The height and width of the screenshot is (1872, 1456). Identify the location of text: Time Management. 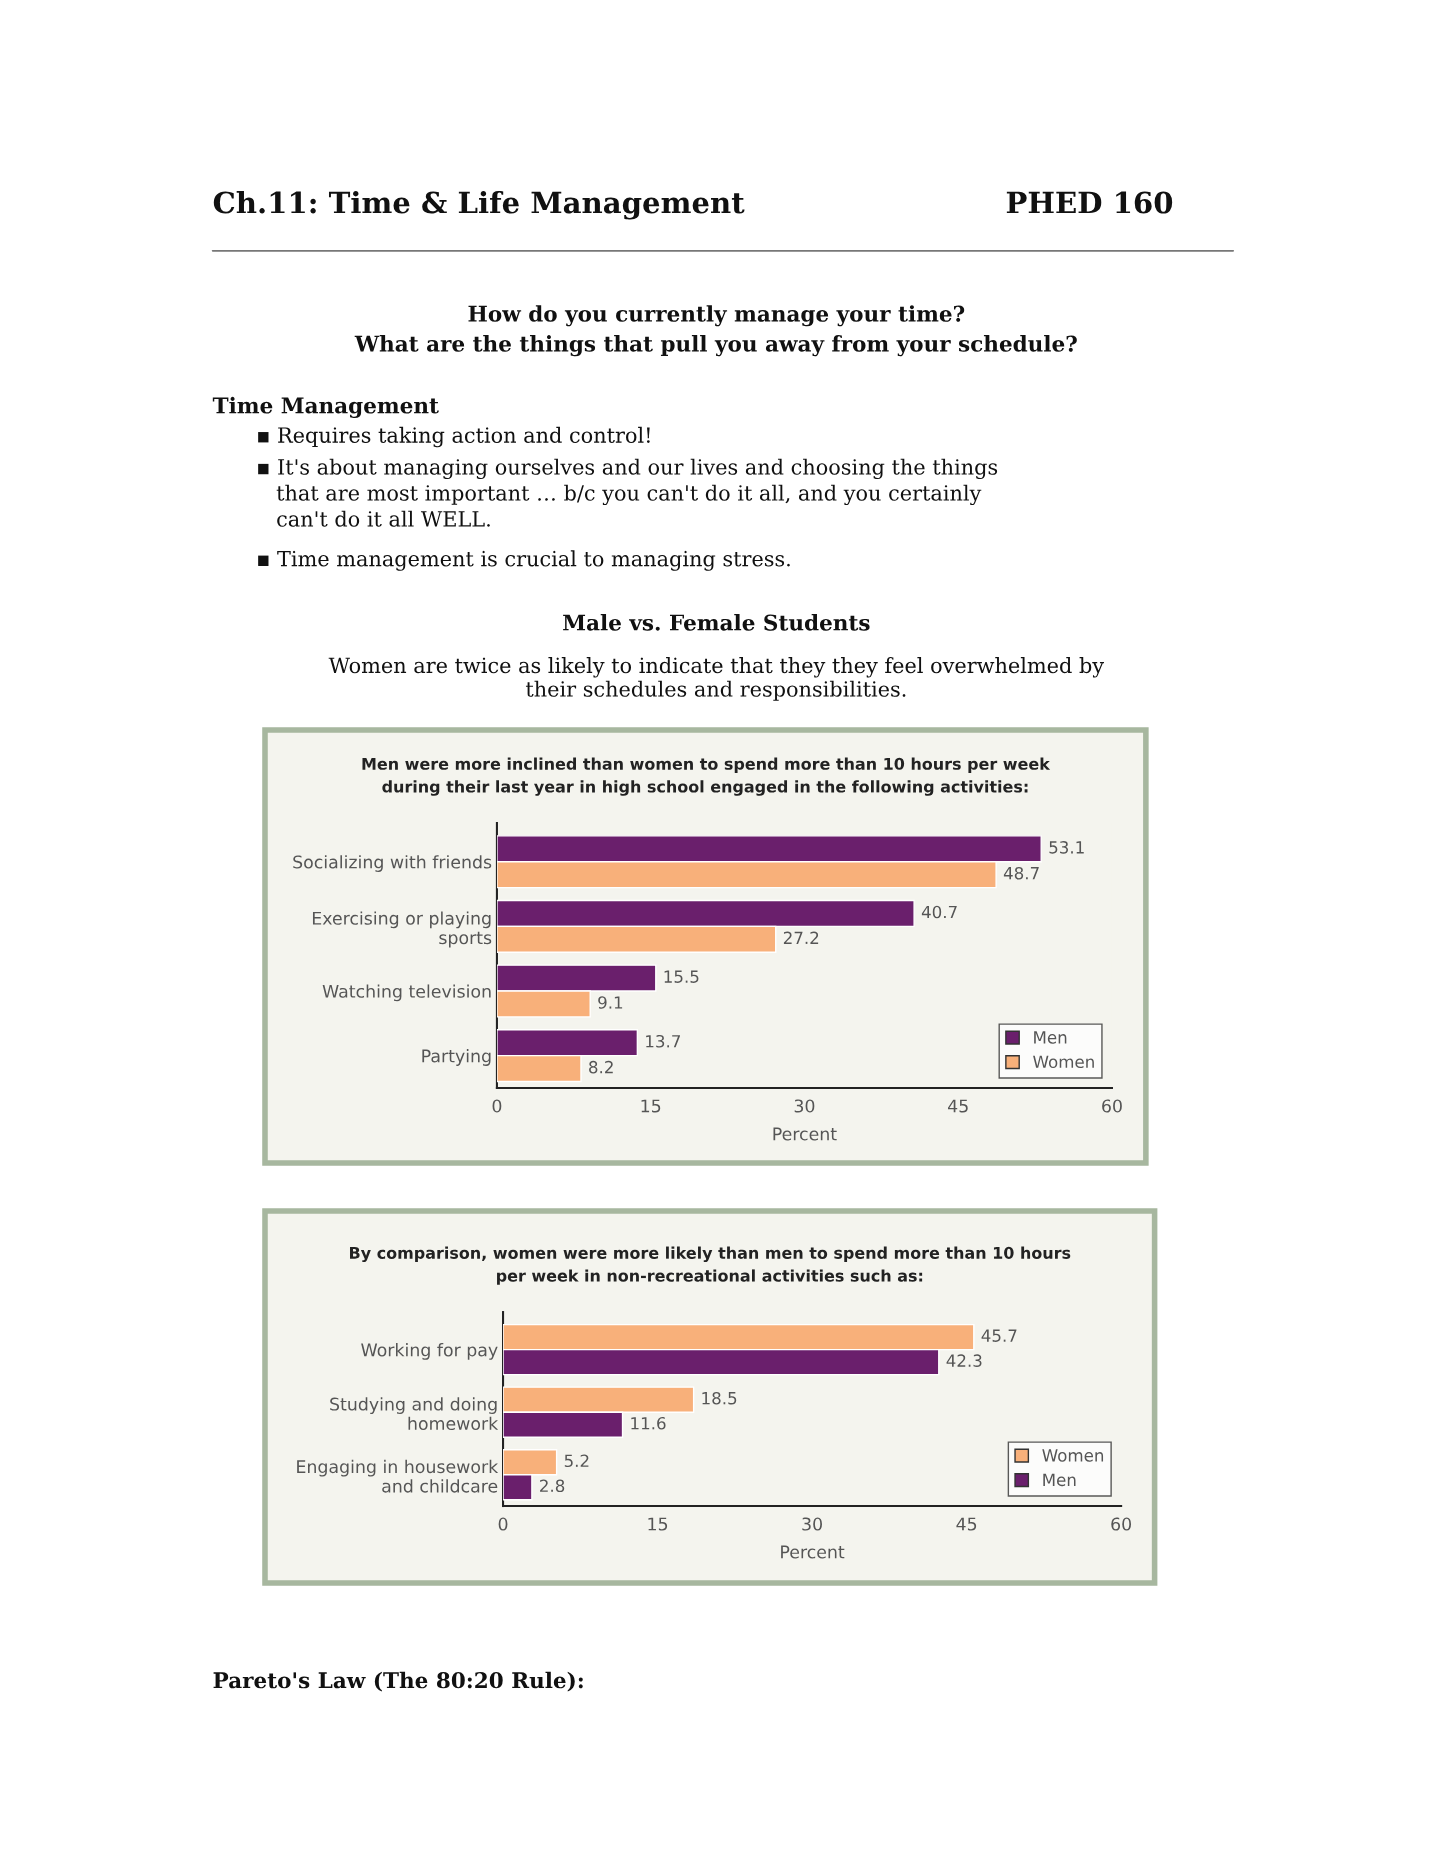
(325, 407).